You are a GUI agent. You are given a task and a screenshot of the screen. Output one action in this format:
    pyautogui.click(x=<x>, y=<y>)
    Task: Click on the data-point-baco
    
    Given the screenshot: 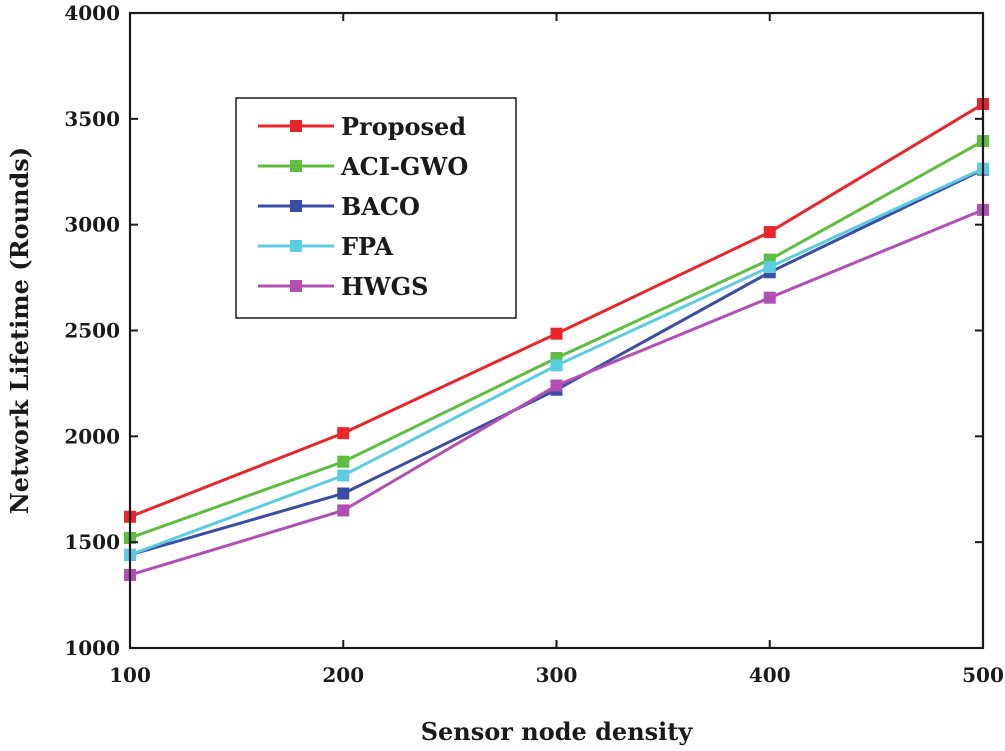 What is the action you would take?
    pyautogui.click(x=343, y=493)
    